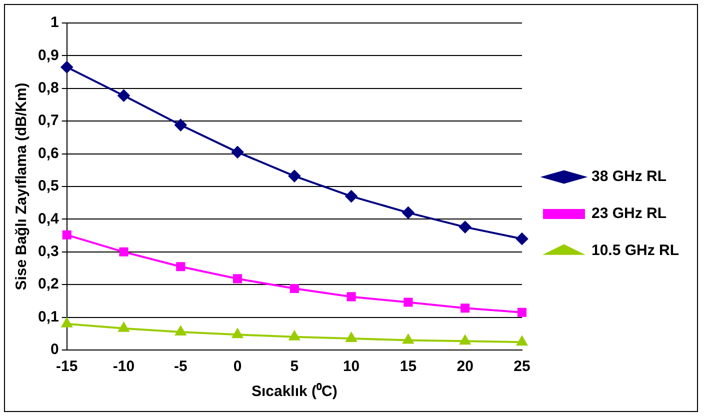 Image resolution: width=704 pixels, height=418 pixels. Describe the element at coordinates (48, 284) in the screenshot. I see `y-tick-label: 0,2` at that location.